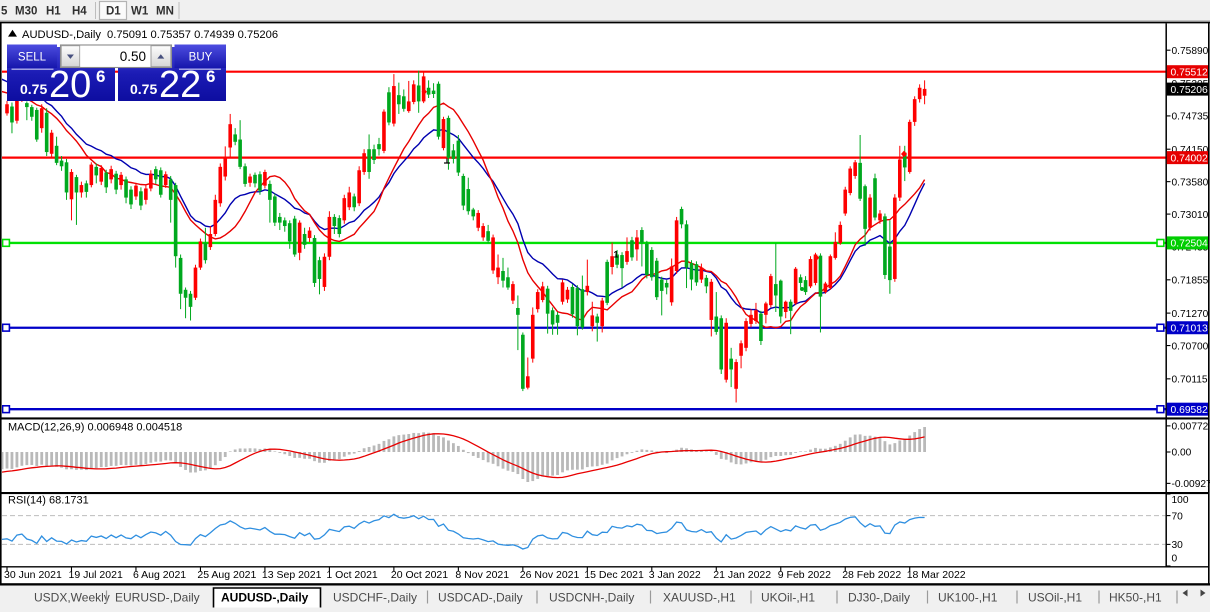 The image size is (1210, 612). I want to click on svg-text: USDCAD-,Daily, so click(480, 598).